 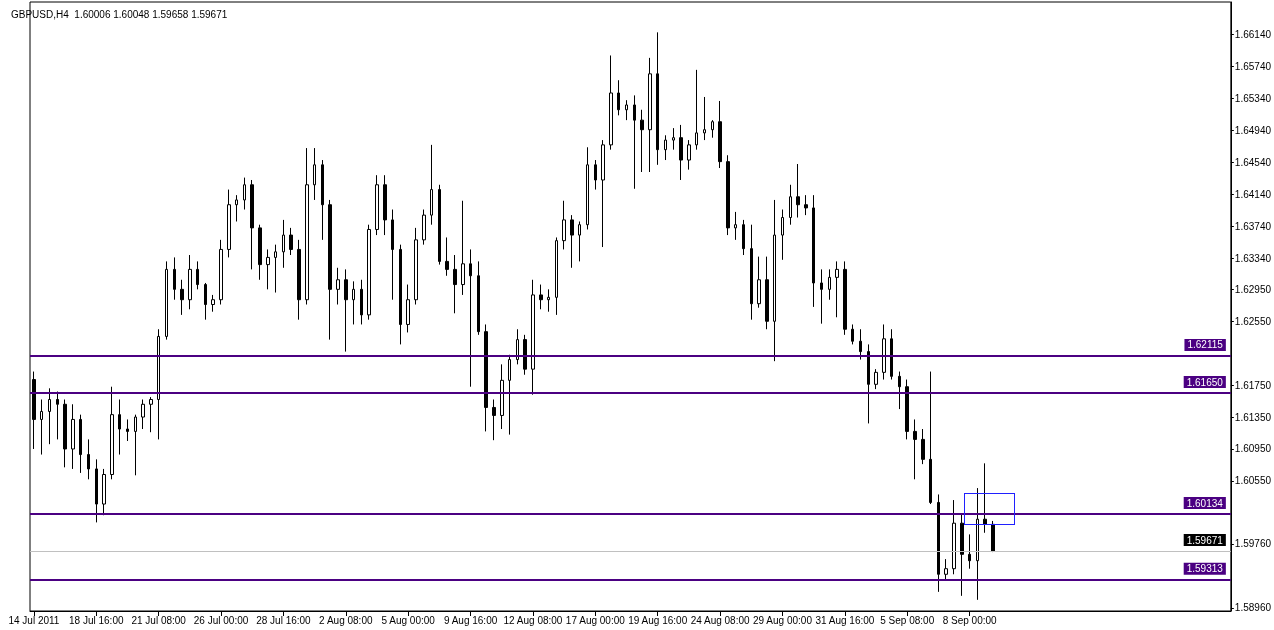 I want to click on x-tick-label: 26 Jul 00:00, so click(x=221, y=620).